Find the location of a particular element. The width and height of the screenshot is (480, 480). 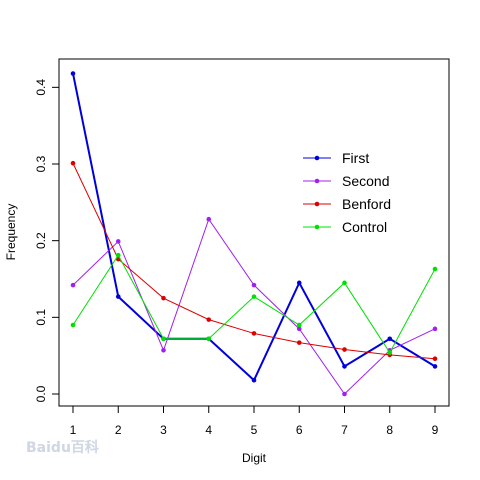

x-tick-label: 5 is located at coordinates (254, 430).